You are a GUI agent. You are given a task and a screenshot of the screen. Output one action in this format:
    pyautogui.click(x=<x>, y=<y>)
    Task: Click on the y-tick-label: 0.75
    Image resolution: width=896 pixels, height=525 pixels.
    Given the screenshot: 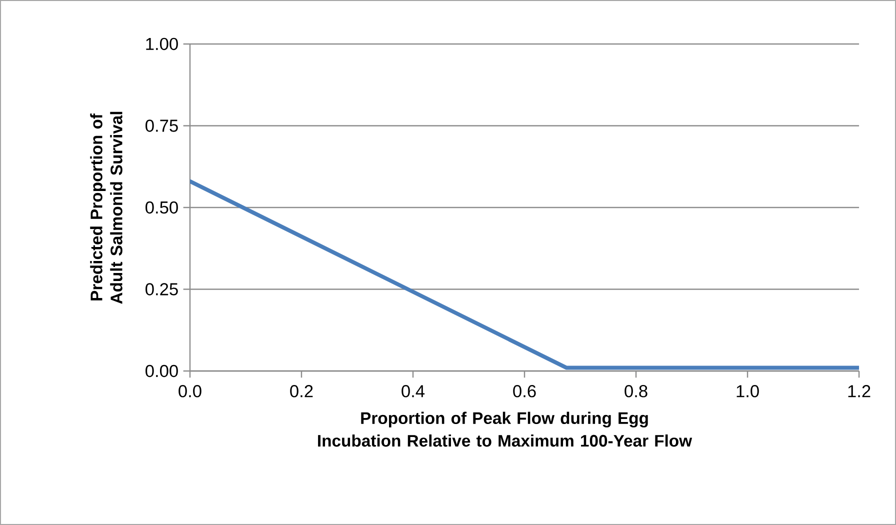 What is the action you would take?
    pyautogui.click(x=162, y=126)
    